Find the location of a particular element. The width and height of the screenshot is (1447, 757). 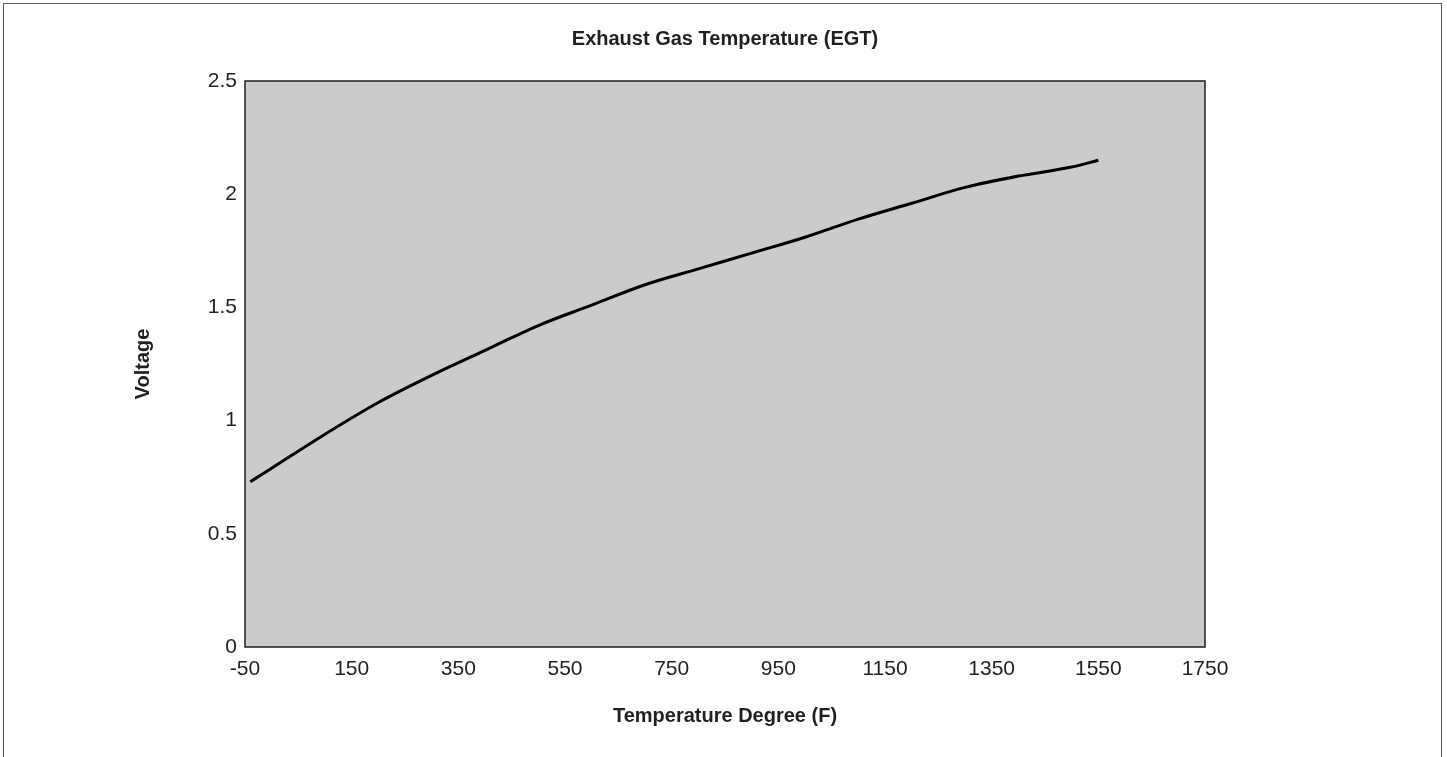

y-tick-label: 0.5 is located at coordinates (222, 532).